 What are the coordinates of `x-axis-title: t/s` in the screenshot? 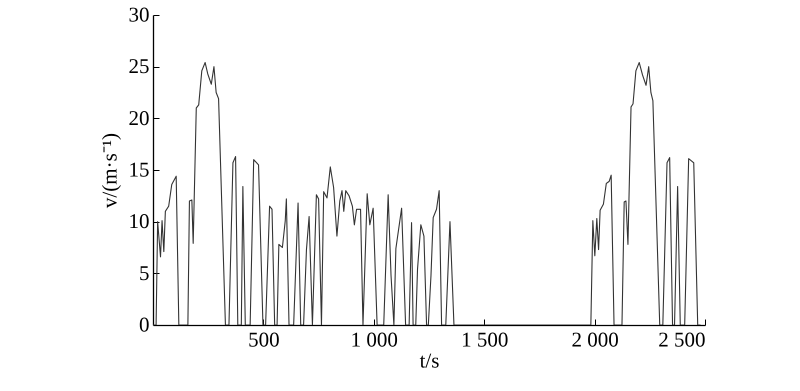 It's located at (430, 360).